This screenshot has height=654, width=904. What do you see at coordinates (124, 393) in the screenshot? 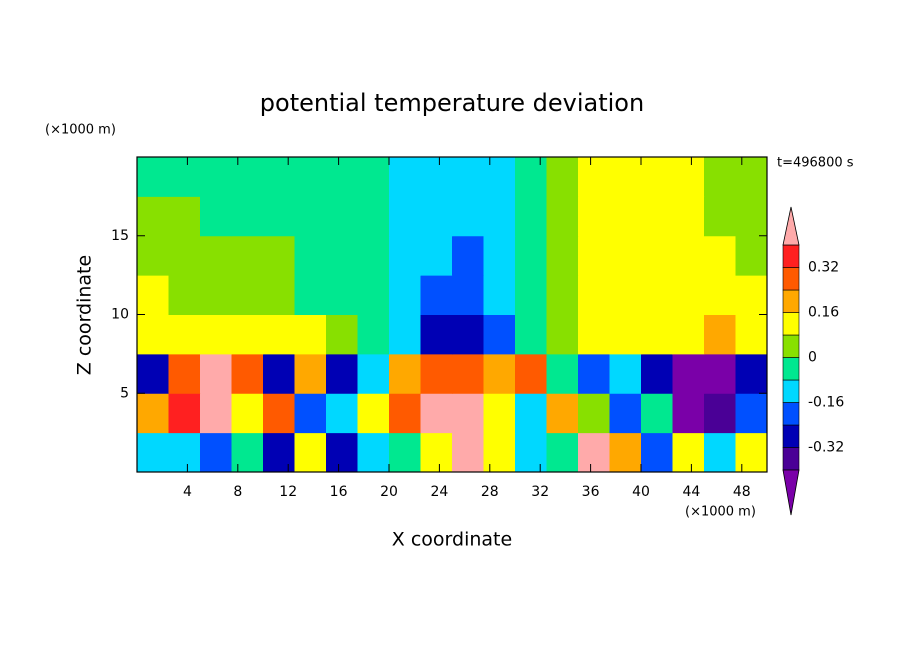
I see `y-tick-label: 5` at bounding box center [124, 393].